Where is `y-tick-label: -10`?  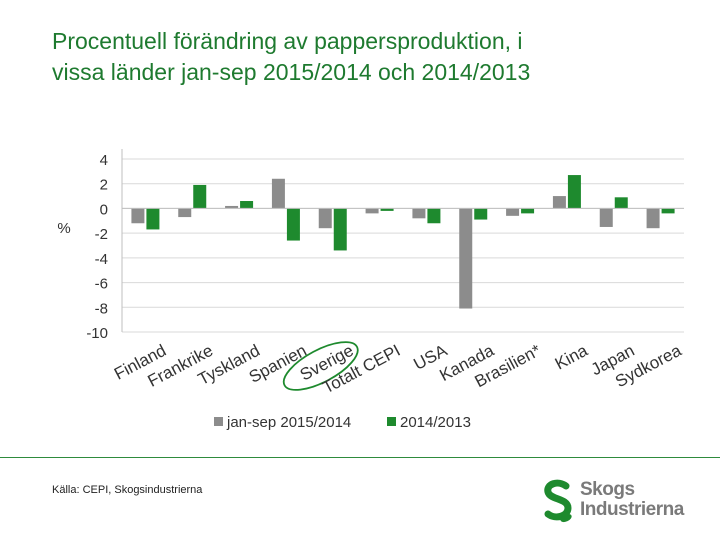
y-tick-label: -10 is located at coordinates (97, 333).